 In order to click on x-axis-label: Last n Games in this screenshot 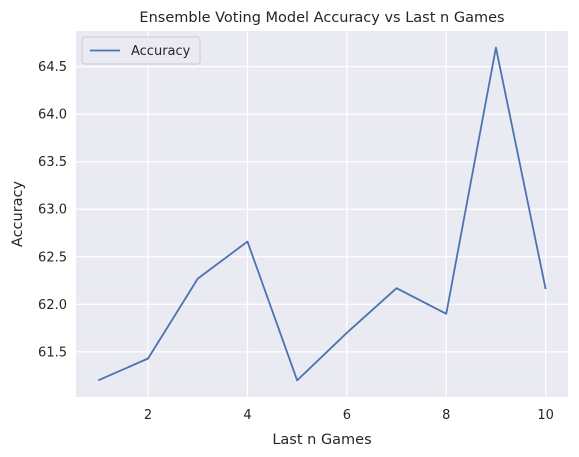, I will do `click(321, 440)`.